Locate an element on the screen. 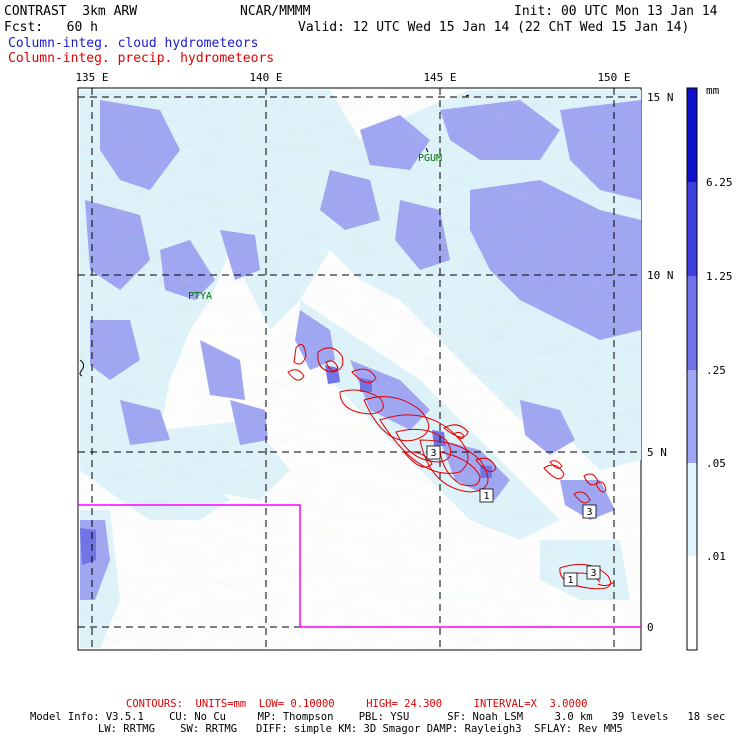  lat-label-10n: 10 N is located at coordinates (660, 275).